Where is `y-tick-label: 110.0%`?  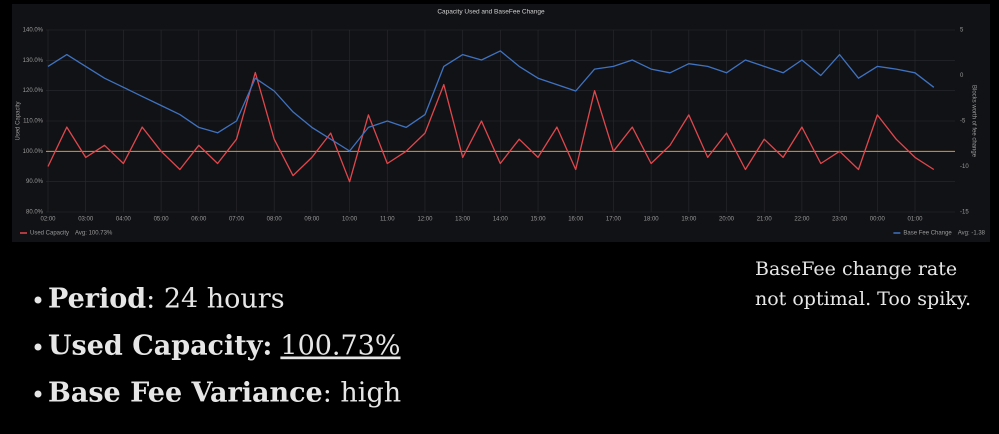
y-tick-label: 110.0% is located at coordinates (33, 122).